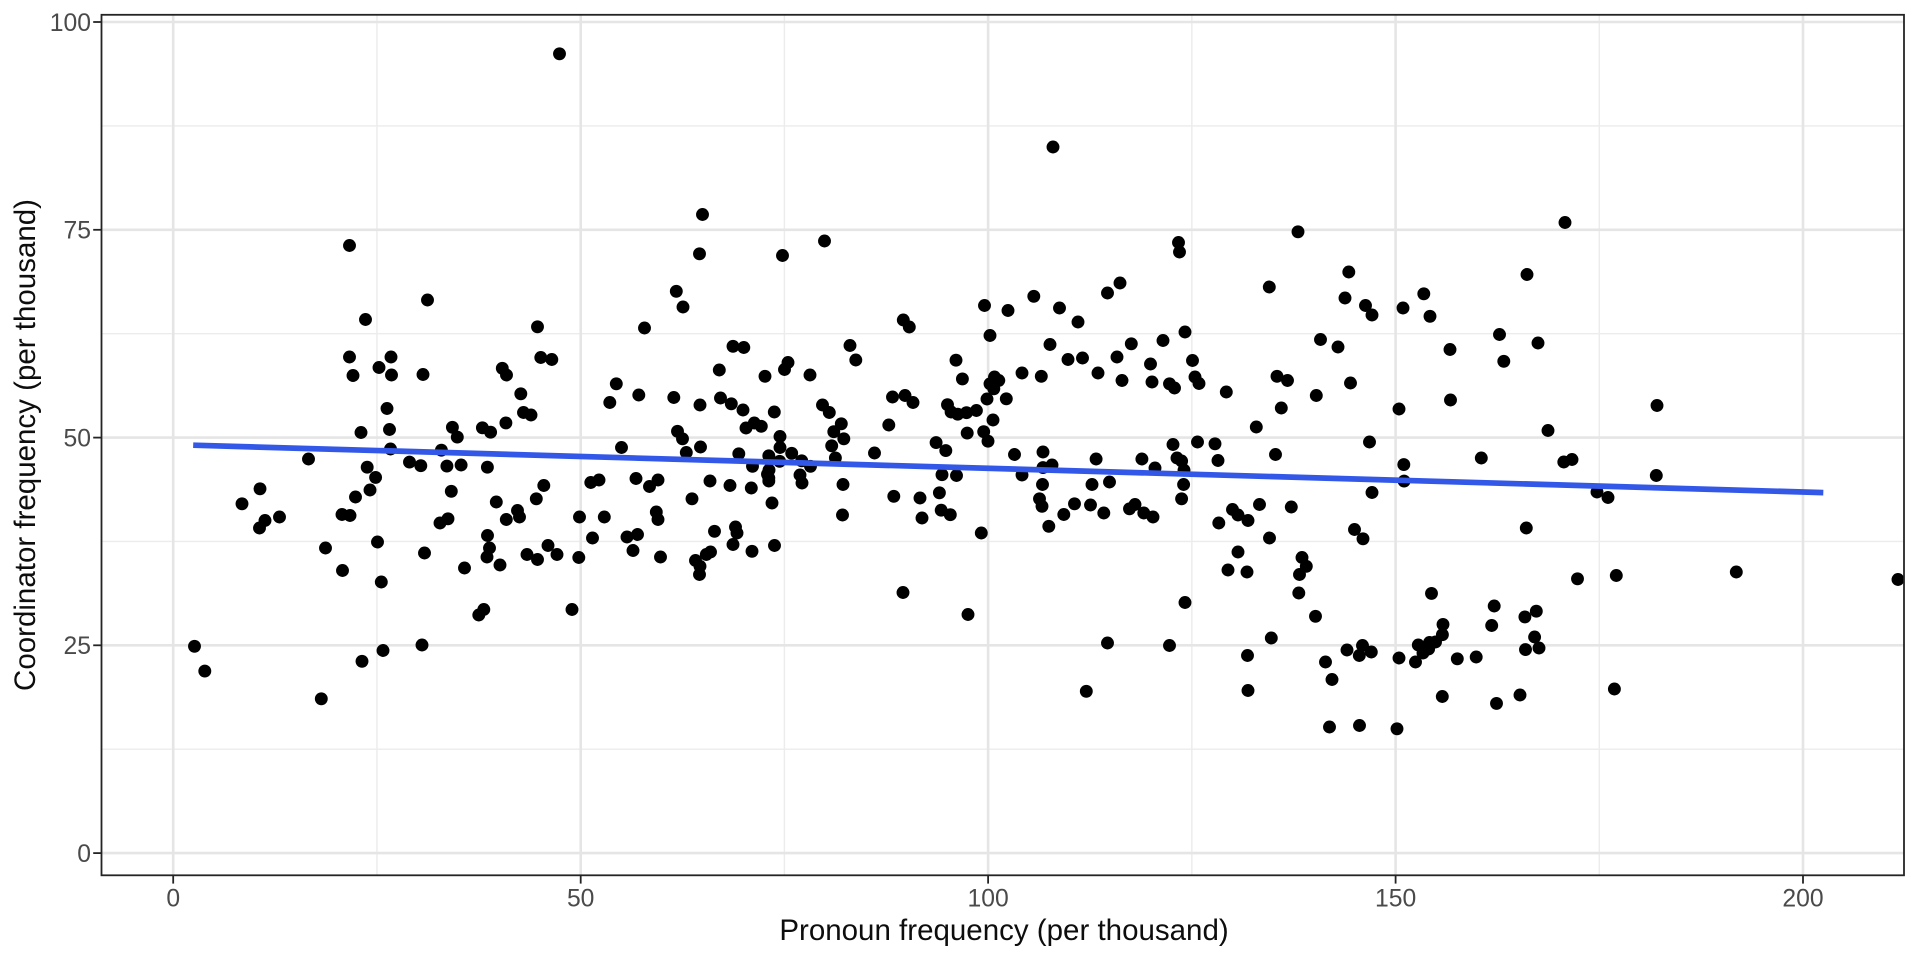 The height and width of the screenshot is (960, 1920). Describe the element at coordinates (77, 231) in the screenshot. I see `svg-text: 75` at that location.